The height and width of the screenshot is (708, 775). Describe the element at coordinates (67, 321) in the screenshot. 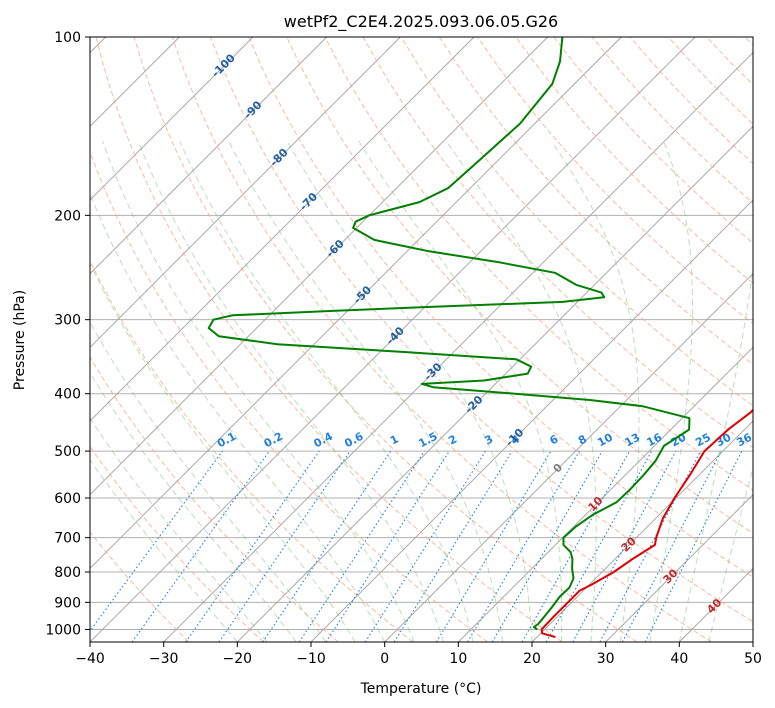

I see `y-tick-label: 300` at that location.